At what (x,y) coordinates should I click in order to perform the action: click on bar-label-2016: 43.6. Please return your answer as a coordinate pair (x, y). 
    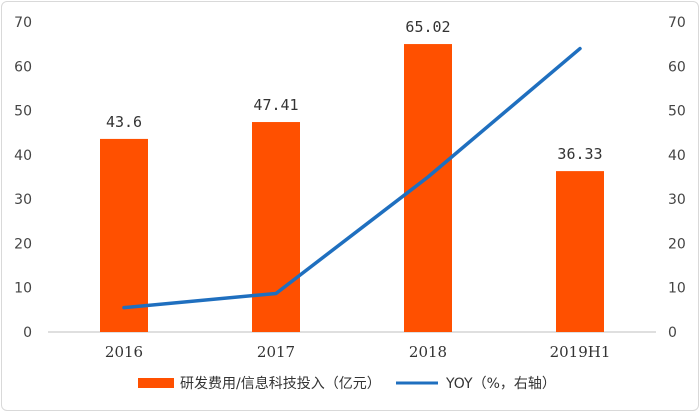
    Looking at the image, I should click on (124, 122).